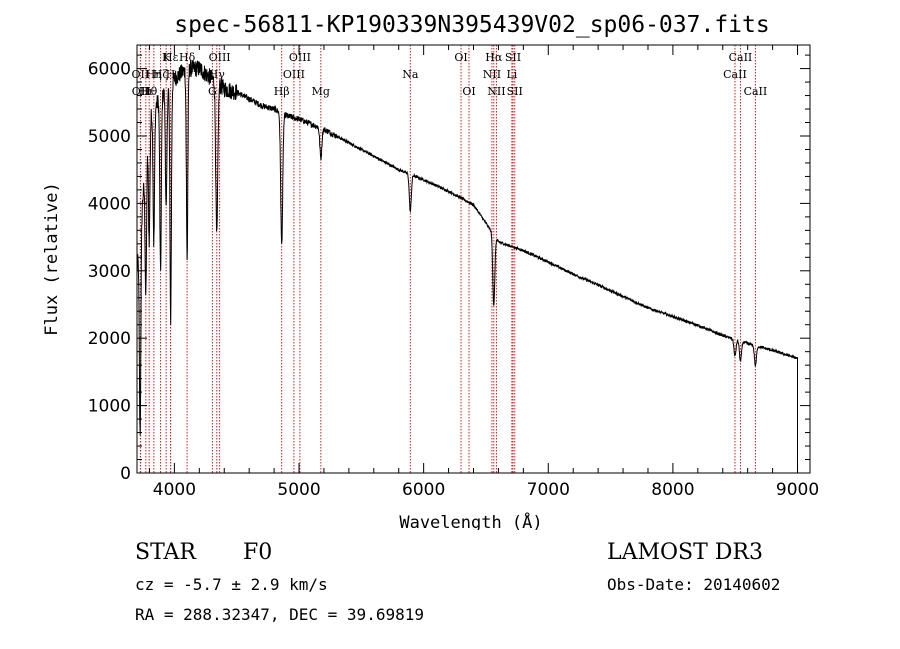  I want to click on spectral-line-label: Hζ, so click(161, 74).